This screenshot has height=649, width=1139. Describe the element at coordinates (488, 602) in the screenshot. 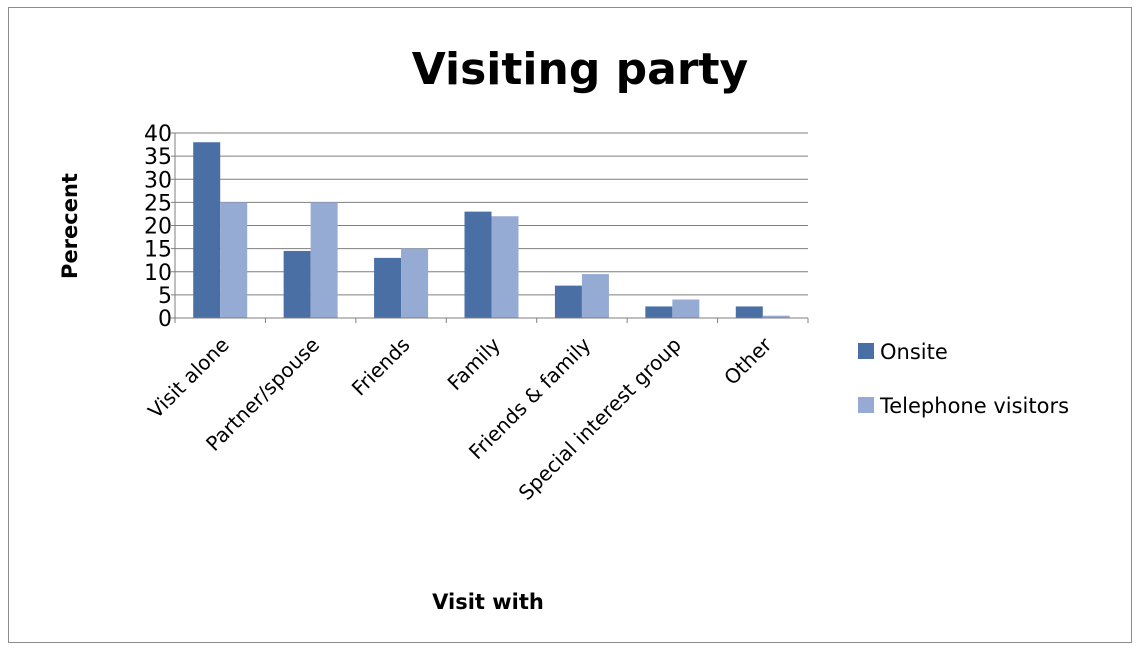

I see `x-axis-title: Visit with` at that location.